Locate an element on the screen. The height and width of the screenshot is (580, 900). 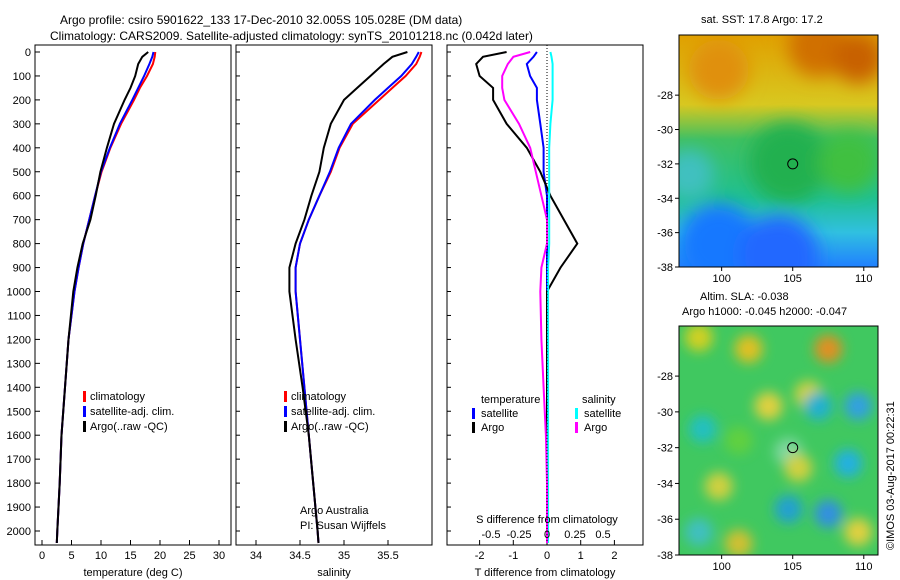
series-line-s-satellite is located at coordinates (550, 297).